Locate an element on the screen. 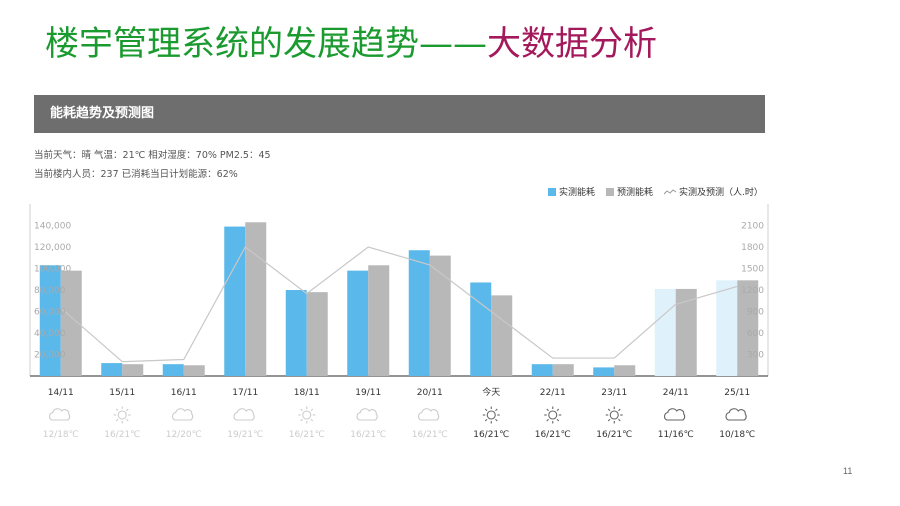  chart-panel-title: 能耗趋势及预测图 is located at coordinates (102, 113).